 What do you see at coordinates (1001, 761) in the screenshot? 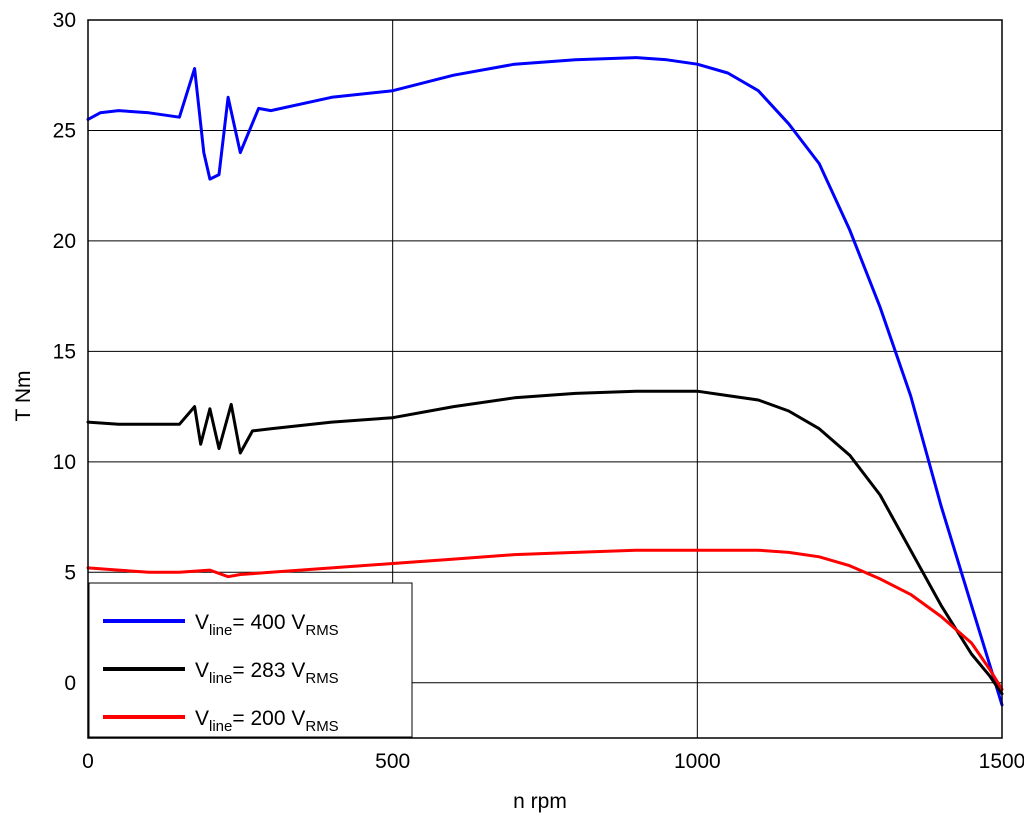
I see `x-tick-label: 1500` at bounding box center [1001, 761].